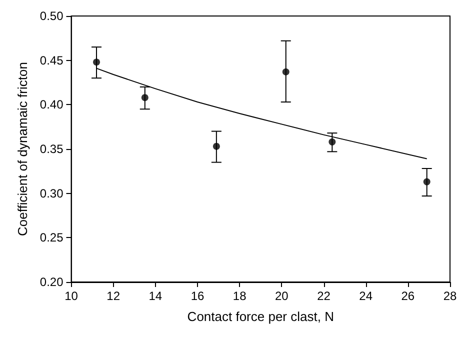  Describe the element at coordinates (324, 296) in the screenshot. I see `x-tick-label: 22` at that location.